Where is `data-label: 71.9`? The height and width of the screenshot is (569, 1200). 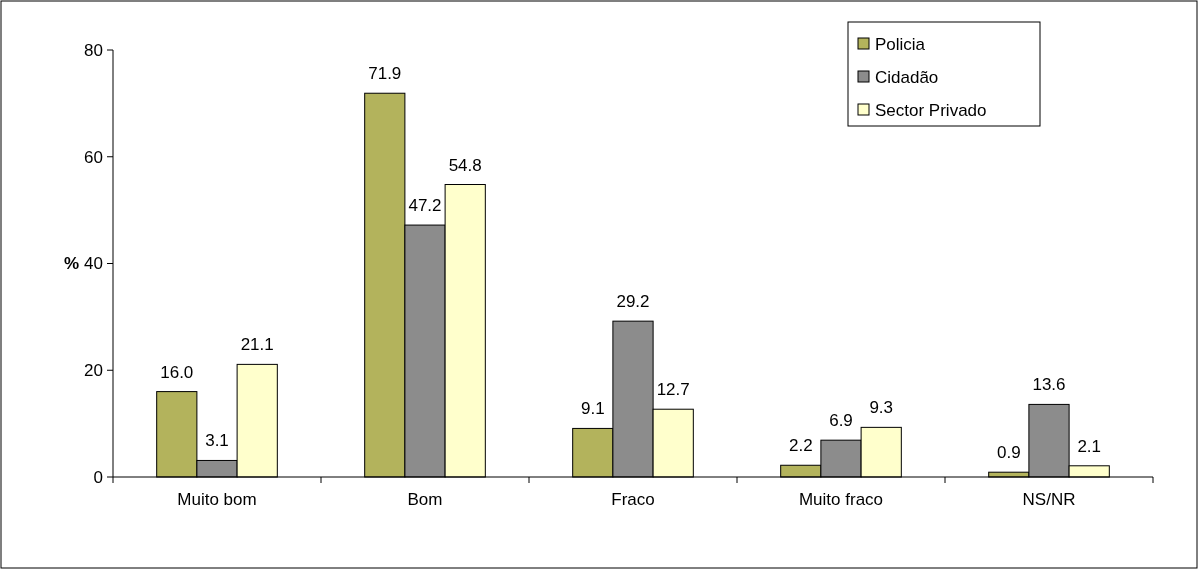 data-label: 71.9 is located at coordinates (385, 74).